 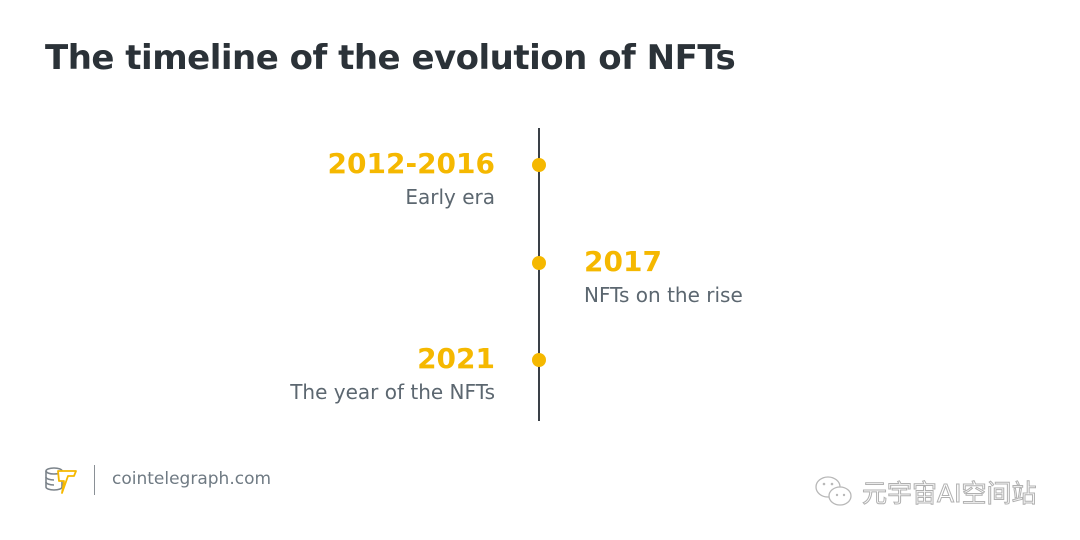 I want to click on watermark-text: 元宇宙AI空间站, so click(x=949, y=494).